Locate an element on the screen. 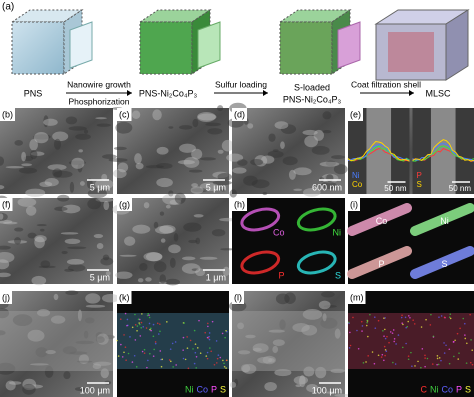  scale-bar-label: 1 μm is located at coordinates (216, 277).